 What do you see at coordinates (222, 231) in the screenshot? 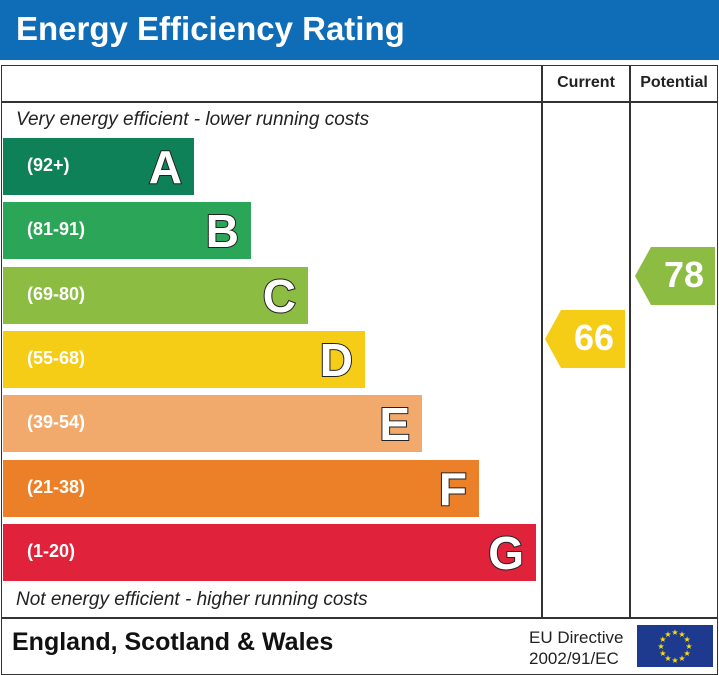
I see `band-letter: B` at bounding box center [222, 231].